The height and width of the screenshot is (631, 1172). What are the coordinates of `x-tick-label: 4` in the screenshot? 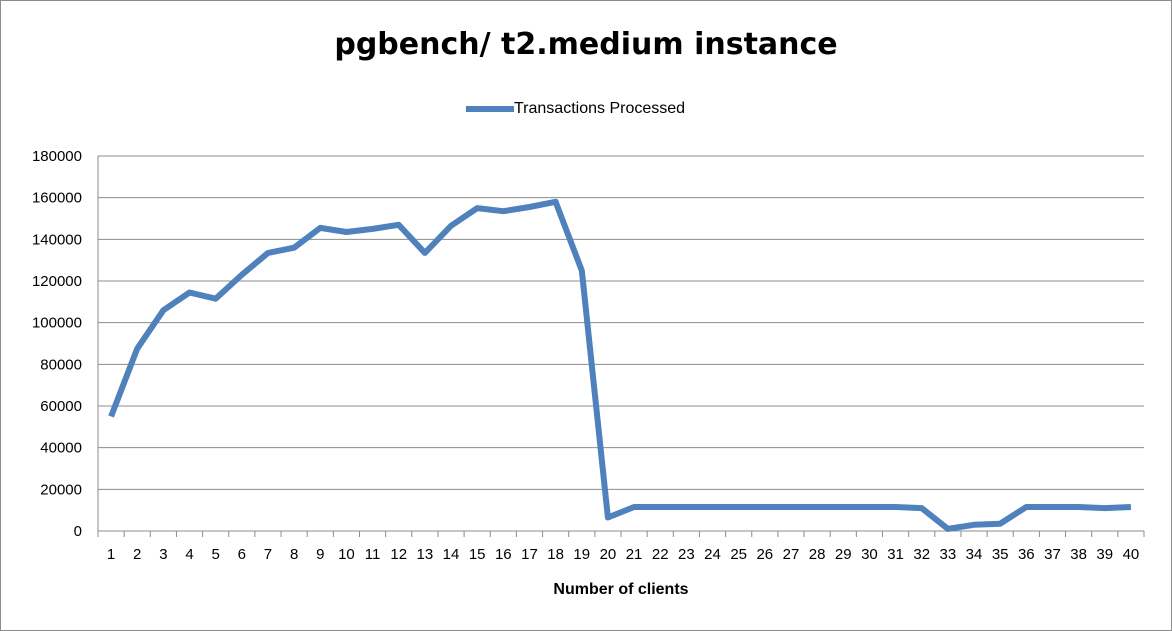 It's located at (189, 554).